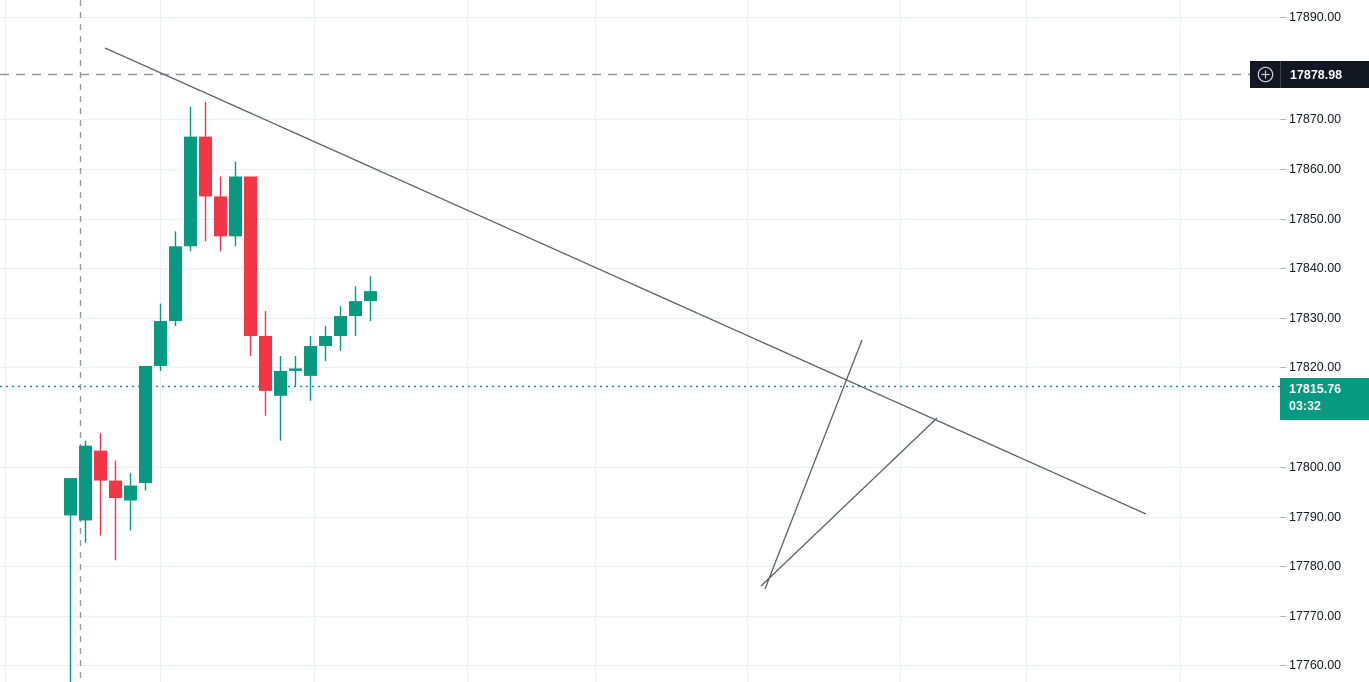  I want to click on axis-separator, so click(1280, 341).